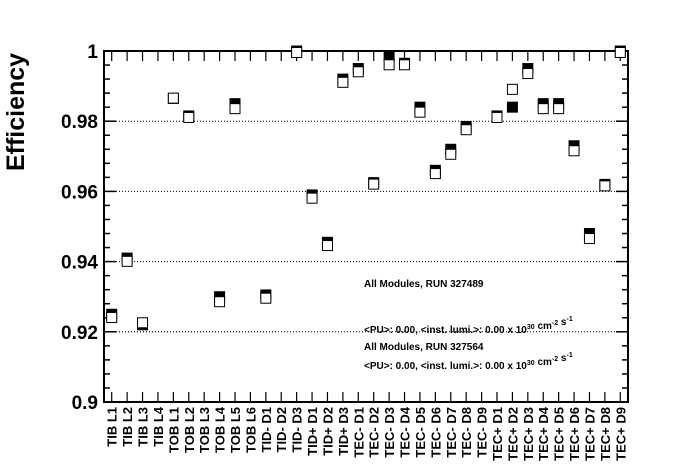 The width and height of the screenshot is (698, 473). Describe the element at coordinates (358, 432) in the screenshot. I see `x-category-label: TEC- D1` at that location.